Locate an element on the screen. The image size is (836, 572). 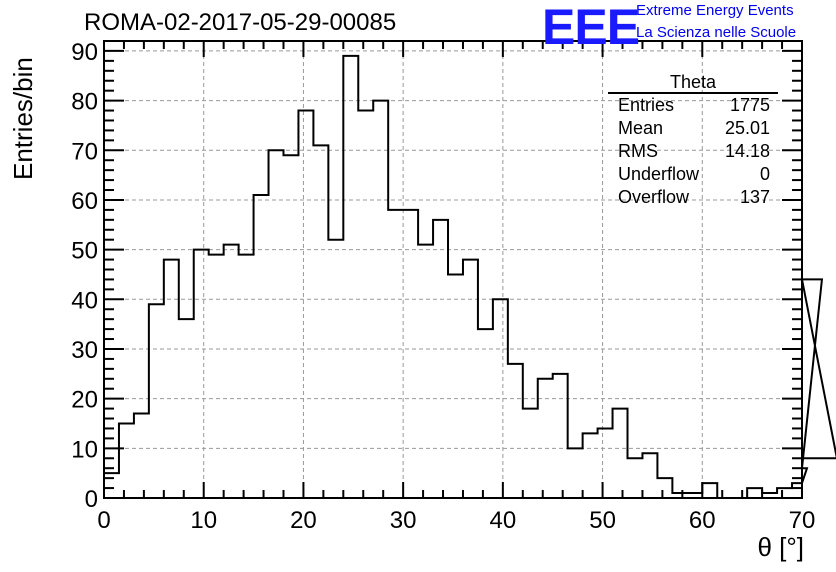
x-tick-label: 30 is located at coordinates (403, 520).